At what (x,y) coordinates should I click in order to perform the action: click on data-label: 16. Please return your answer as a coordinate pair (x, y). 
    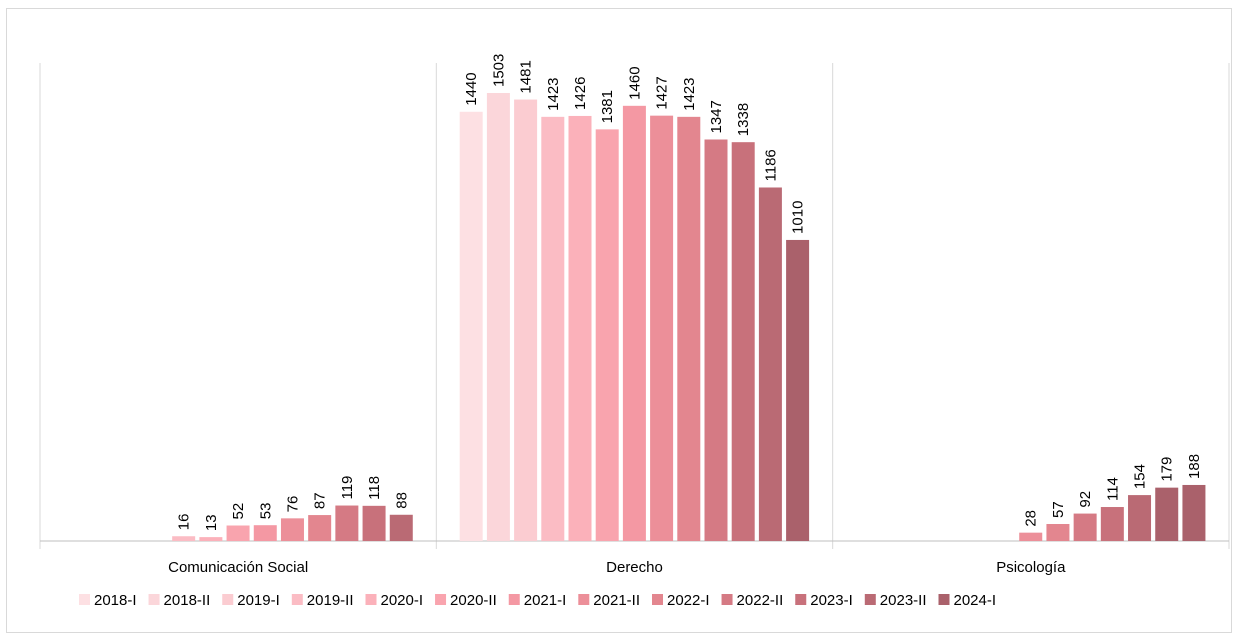
    Looking at the image, I should click on (184, 522).